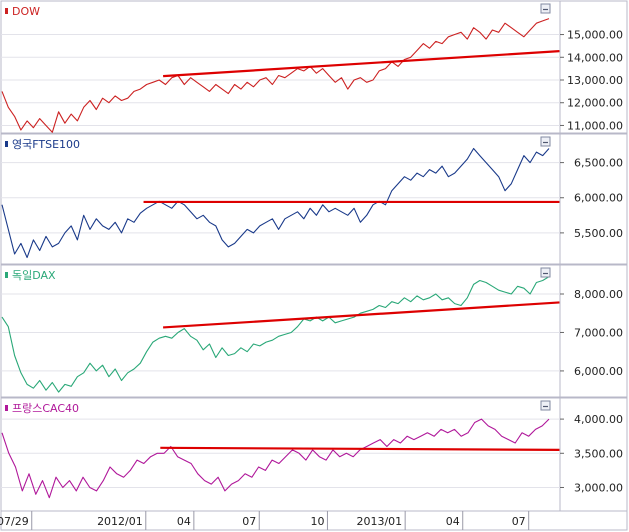 This screenshot has width=629, height=532. What do you see at coordinates (120, 521) in the screenshot?
I see `x-tick-label: 2012/01` at bounding box center [120, 521].